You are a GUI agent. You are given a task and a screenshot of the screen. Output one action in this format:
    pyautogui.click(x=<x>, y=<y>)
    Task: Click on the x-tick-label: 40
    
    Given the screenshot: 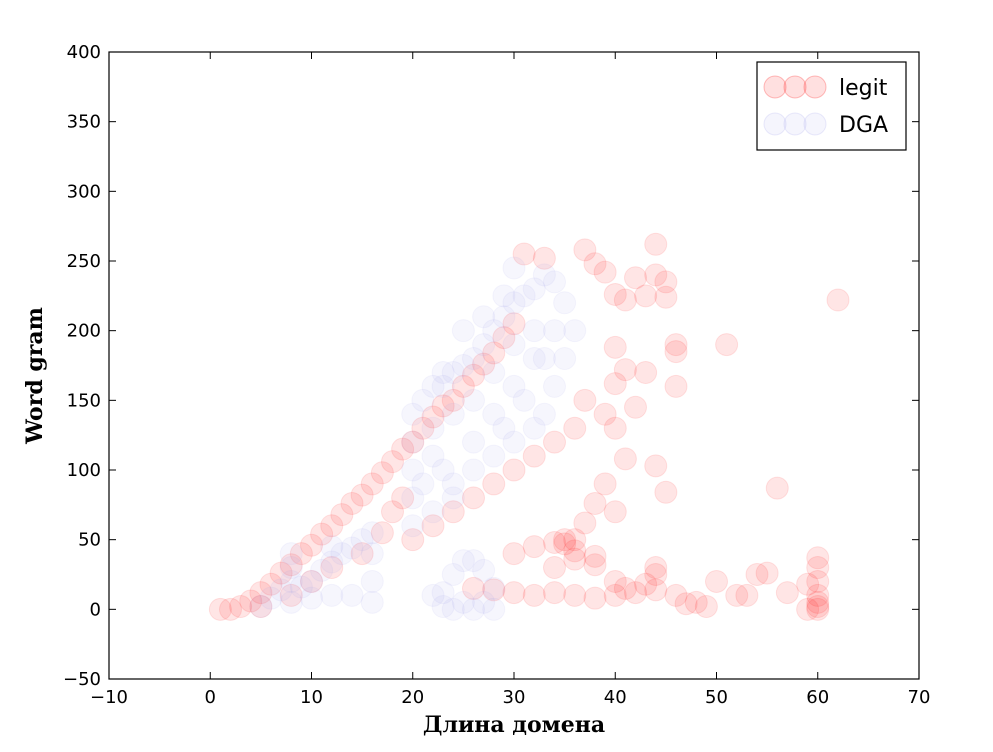 What is the action you would take?
    pyautogui.click(x=615, y=697)
    